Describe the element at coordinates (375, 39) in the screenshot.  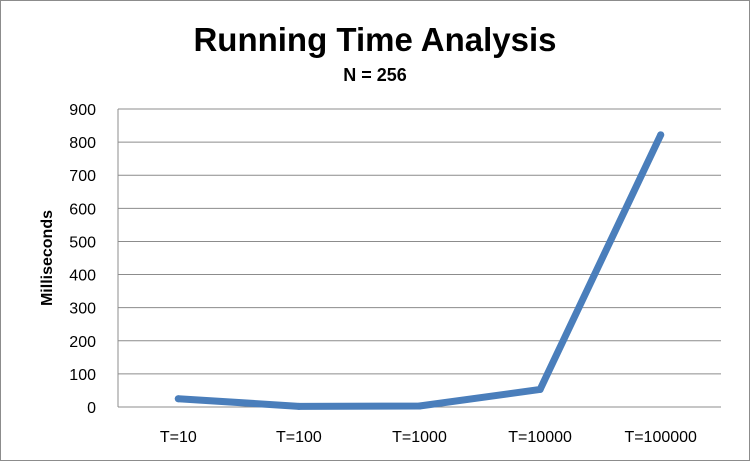
I see `chart-title: Running Time Analysis` at that location.